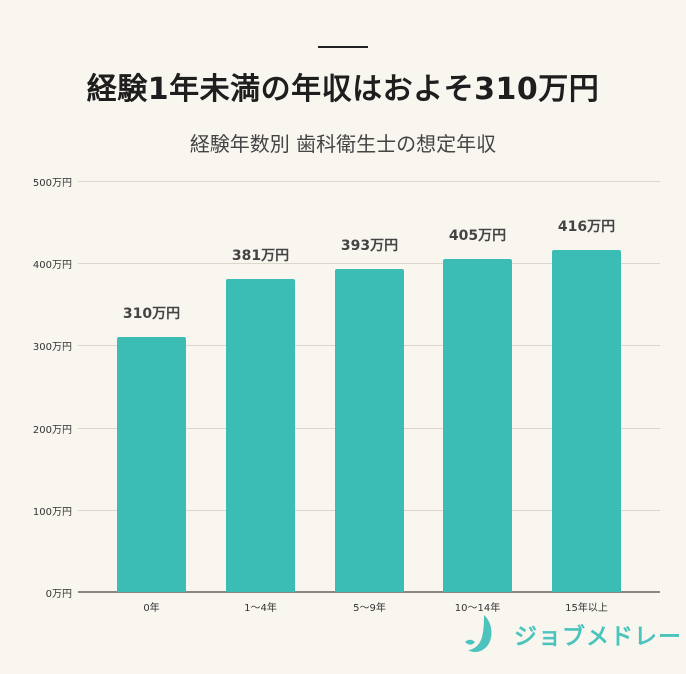 This screenshot has height=674, width=686. I want to click on y-tick-label: 300万円, so click(52, 347).